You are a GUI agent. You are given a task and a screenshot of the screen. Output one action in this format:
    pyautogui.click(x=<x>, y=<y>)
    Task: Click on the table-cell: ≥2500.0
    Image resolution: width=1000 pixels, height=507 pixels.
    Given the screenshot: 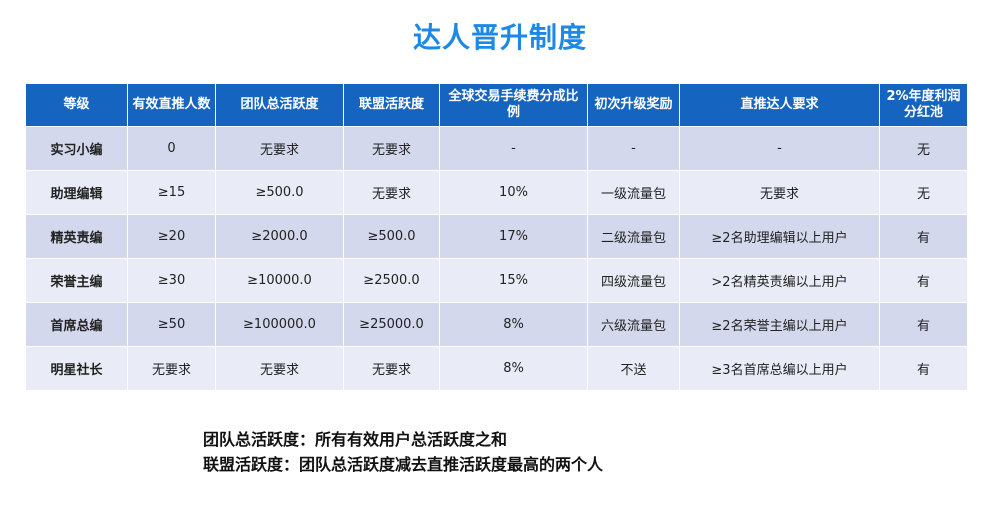 What is the action you would take?
    pyautogui.click(x=391, y=280)
    